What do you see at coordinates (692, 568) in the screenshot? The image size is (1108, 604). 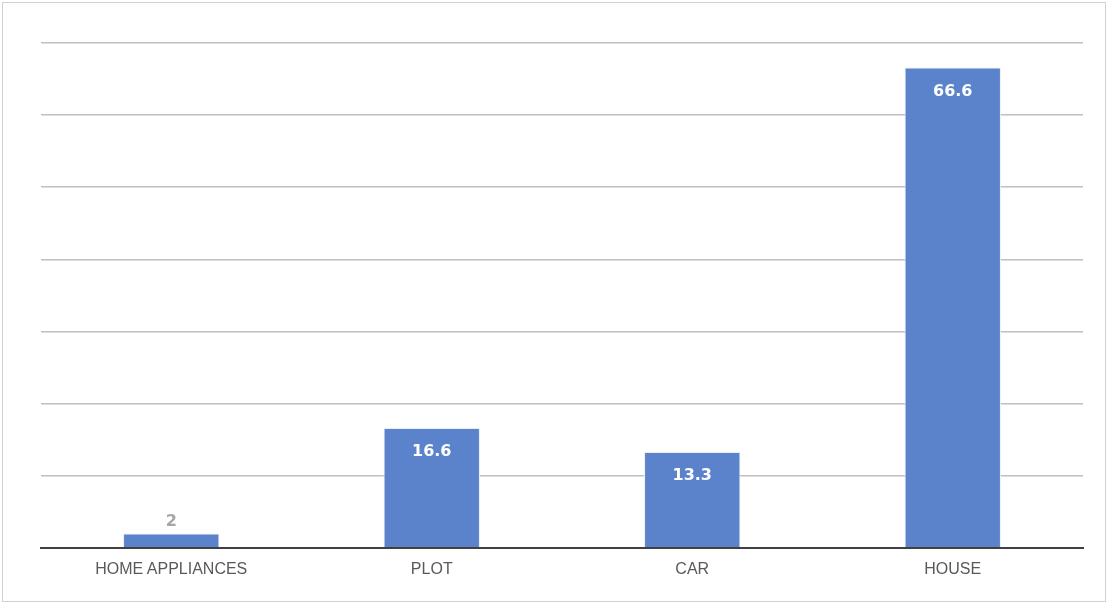 I see `x-tick-label: CAR` at bounding box center [692, 568].